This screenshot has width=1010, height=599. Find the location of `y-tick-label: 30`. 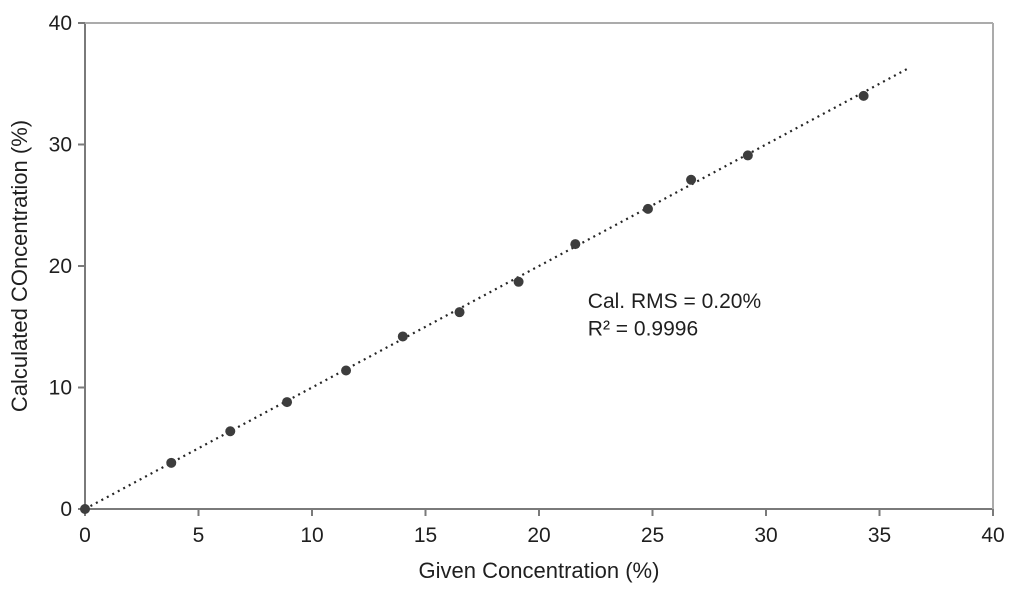

y-tick-label: 30 is located at coordinates (60, 145).